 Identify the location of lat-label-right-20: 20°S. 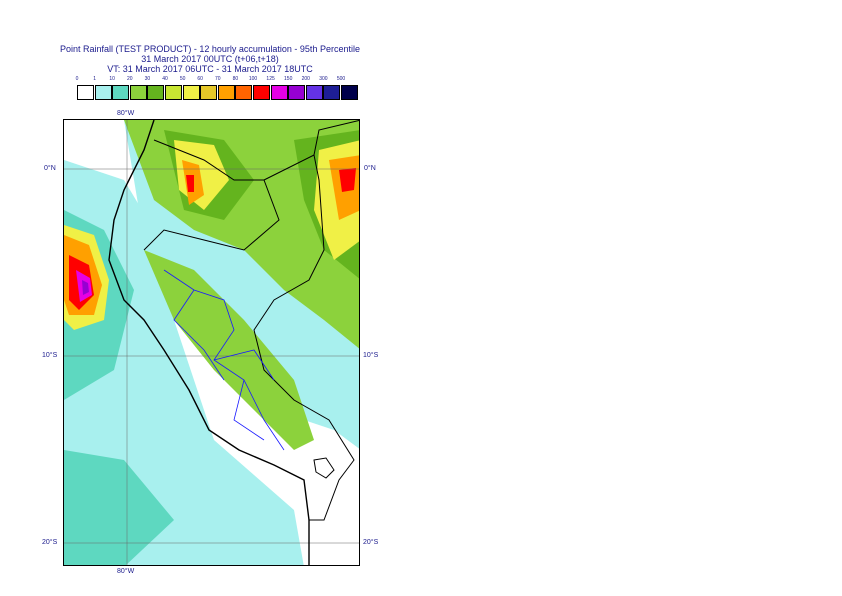
(371, 542).